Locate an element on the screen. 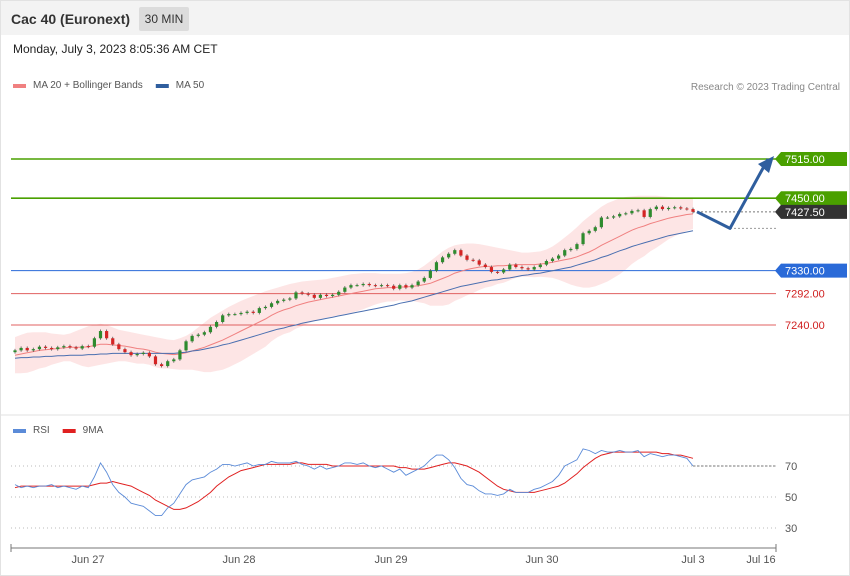 The width and height of the screenshot is (850, 576). level-label-support: 7292.00 is located at coordinates (805, 295).